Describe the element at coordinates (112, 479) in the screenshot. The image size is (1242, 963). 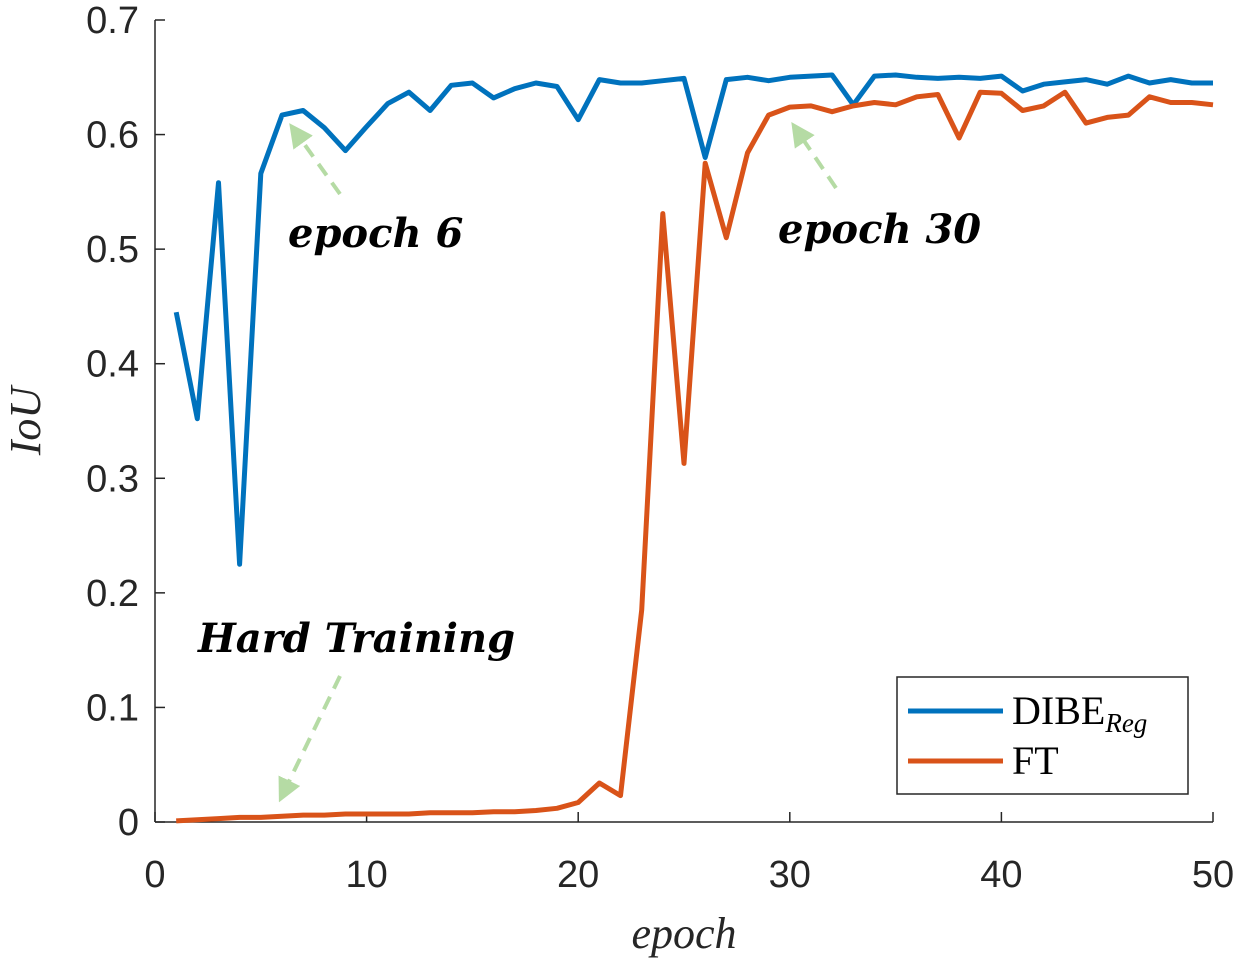
I see `y-tick-label: 0.3` at that location.